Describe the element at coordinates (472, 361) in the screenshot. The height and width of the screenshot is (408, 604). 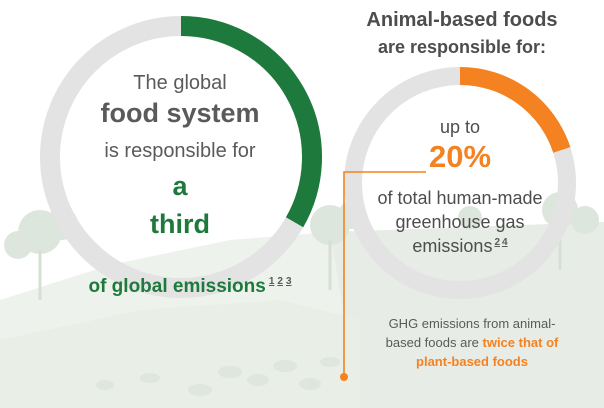
I see `note-highlight-2: plant-based foods` at that location.